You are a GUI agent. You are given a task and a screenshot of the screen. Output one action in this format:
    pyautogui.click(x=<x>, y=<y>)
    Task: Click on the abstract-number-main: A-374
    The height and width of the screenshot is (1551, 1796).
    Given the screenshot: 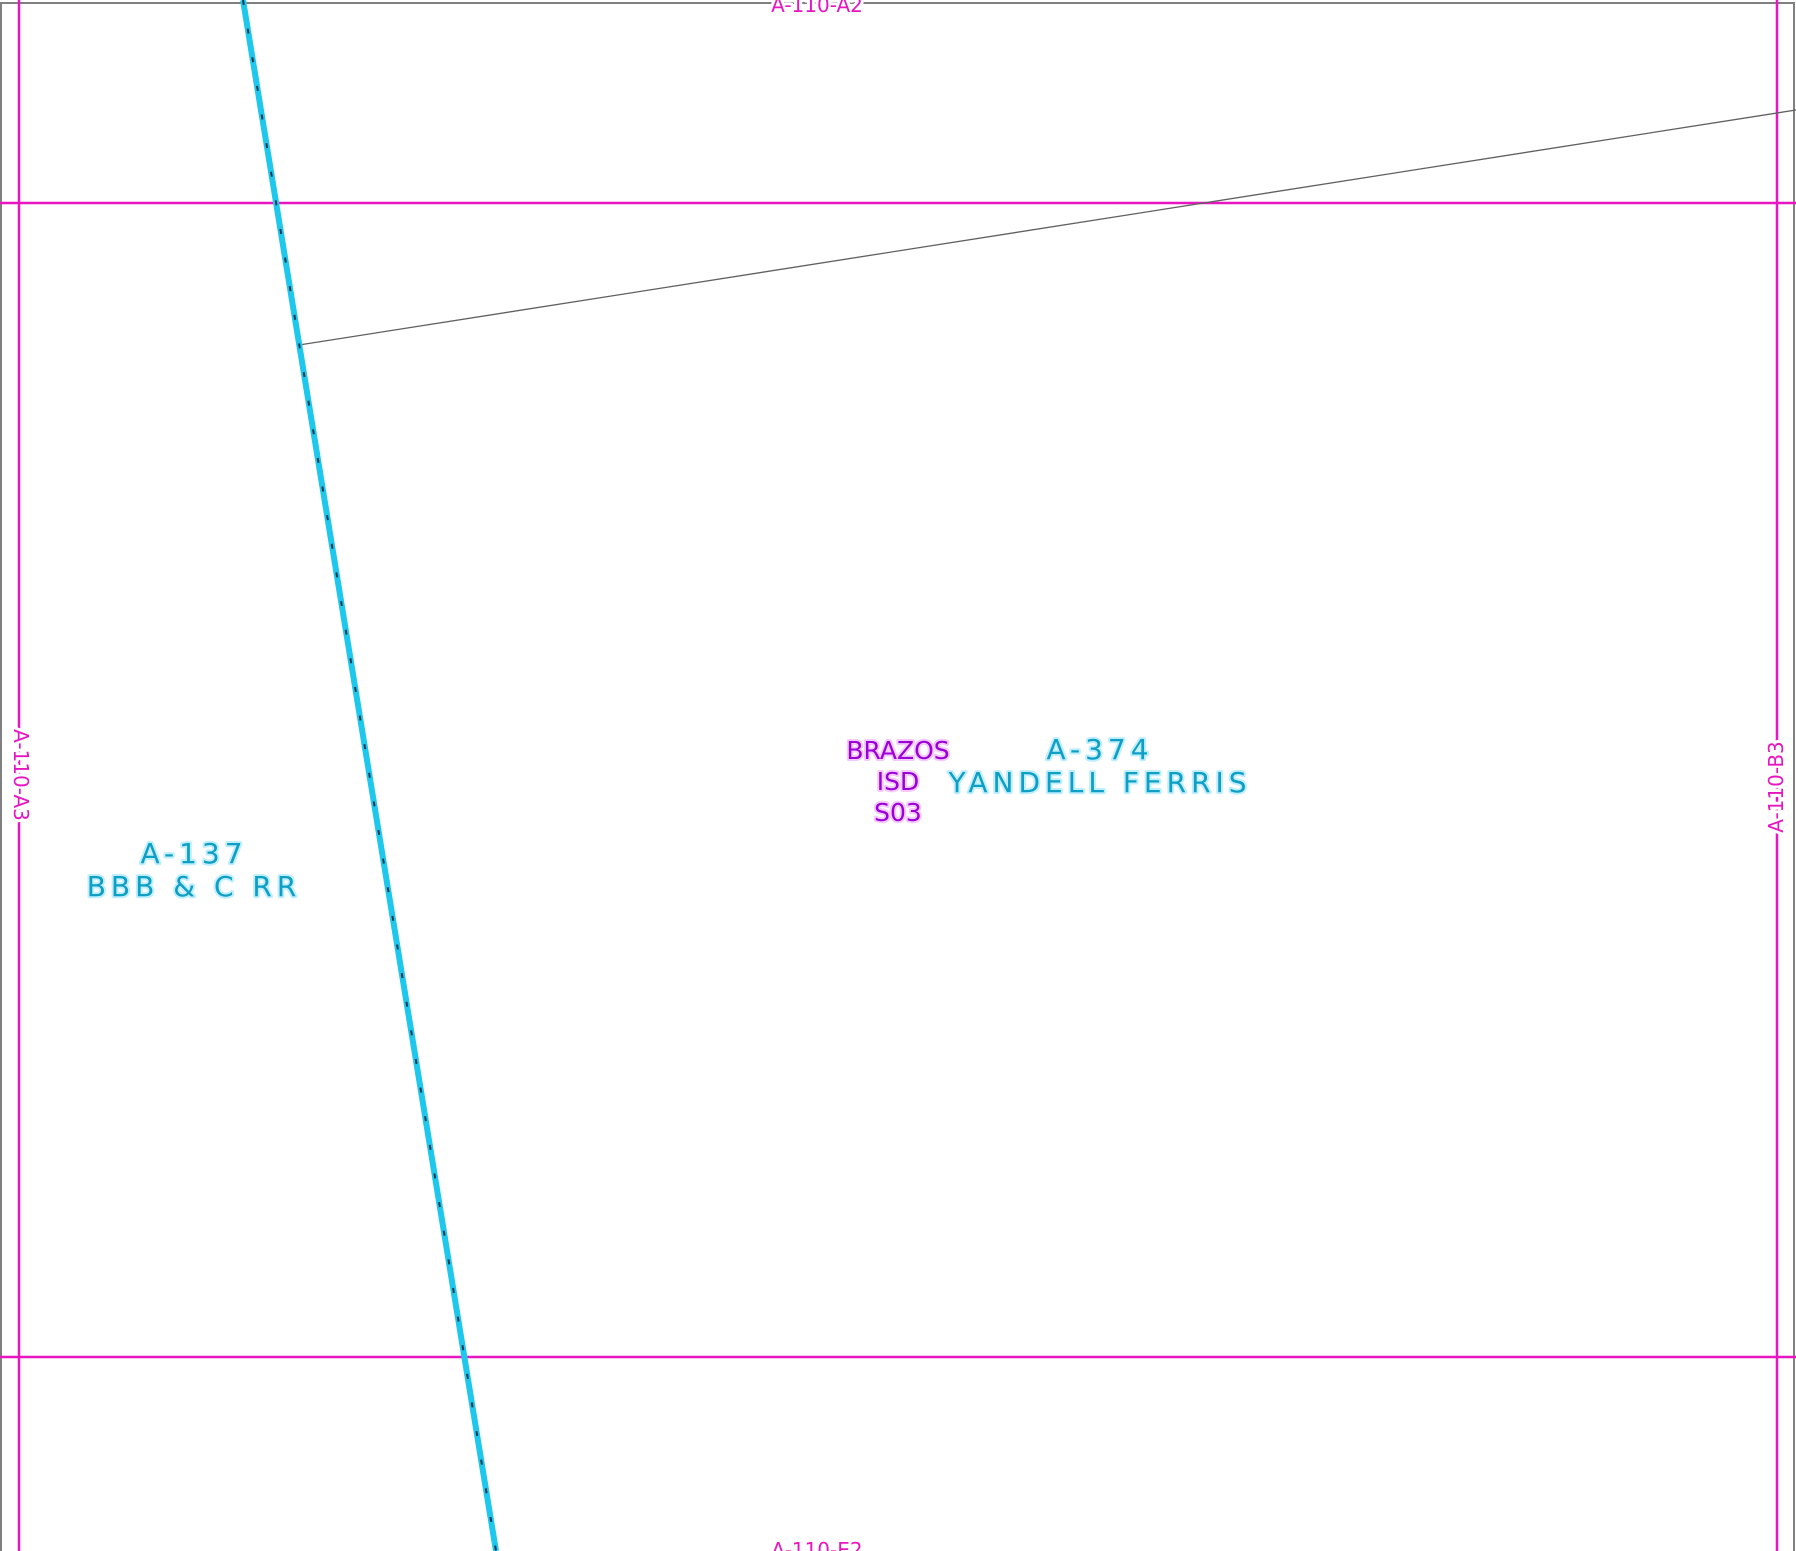 What is the action you would take?
    pyautogui.click(x=1099, y=749)
    